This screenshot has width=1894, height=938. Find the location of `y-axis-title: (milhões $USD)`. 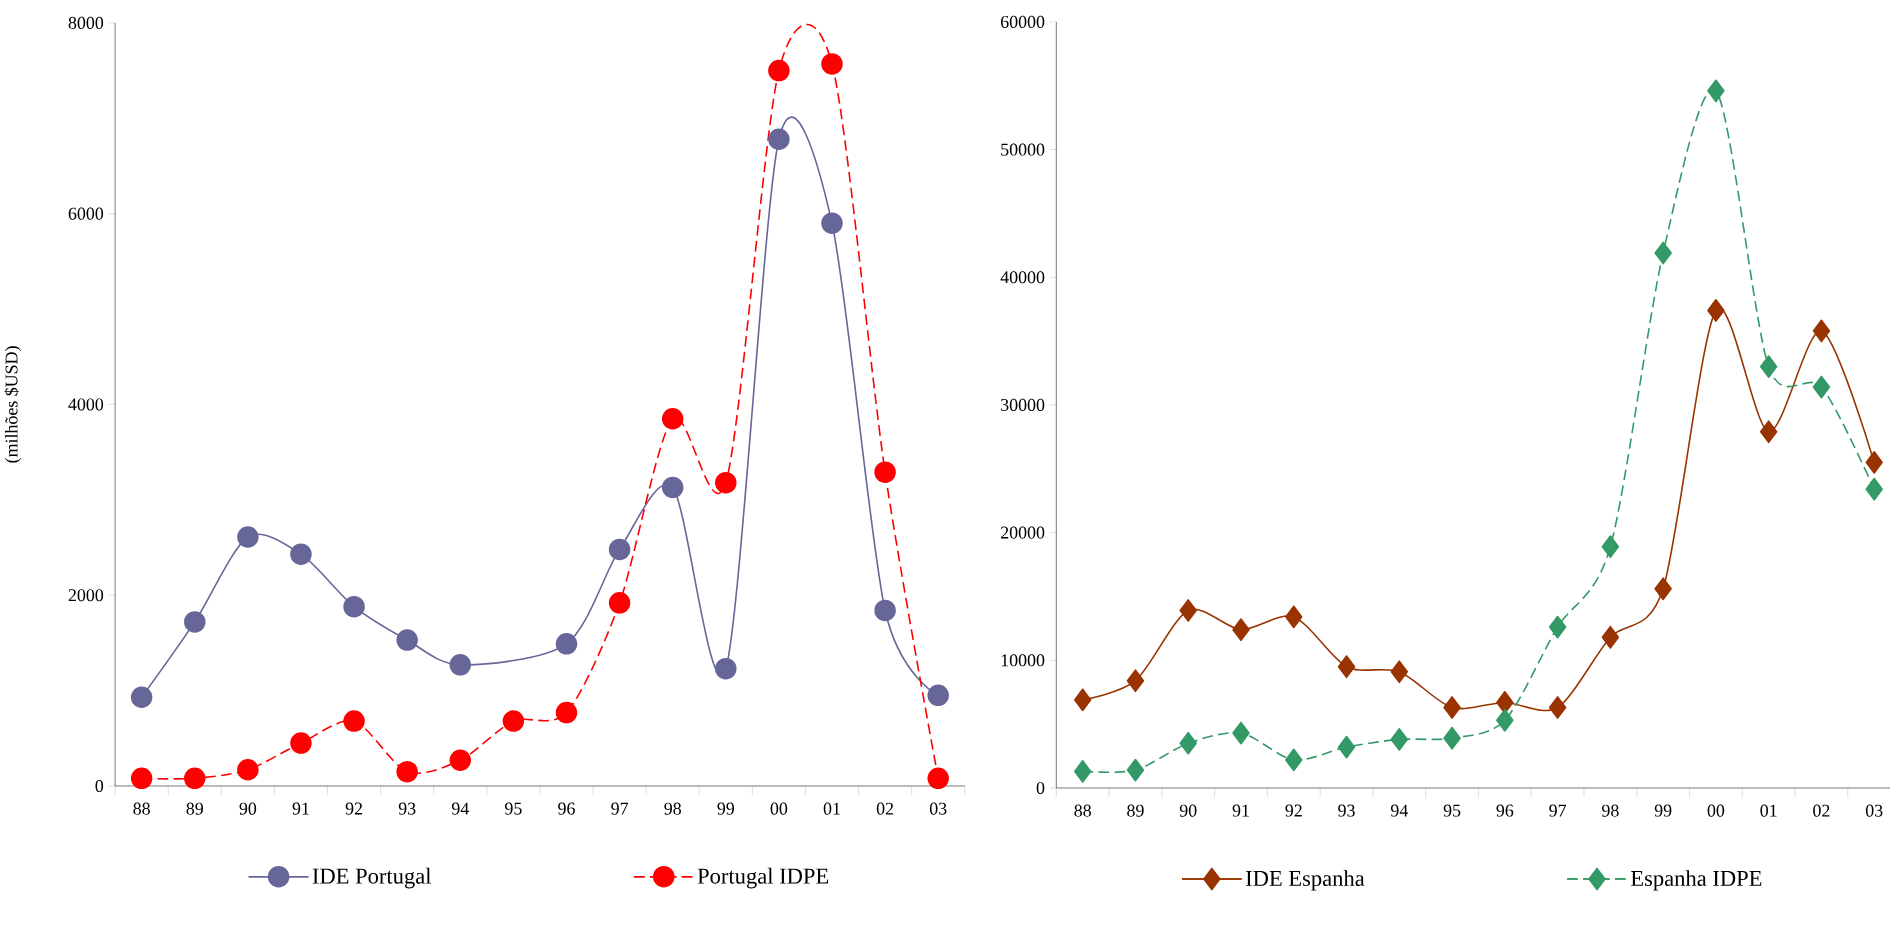

y-axis-title: (milhões $USD) is located at coordinates (13, 404).